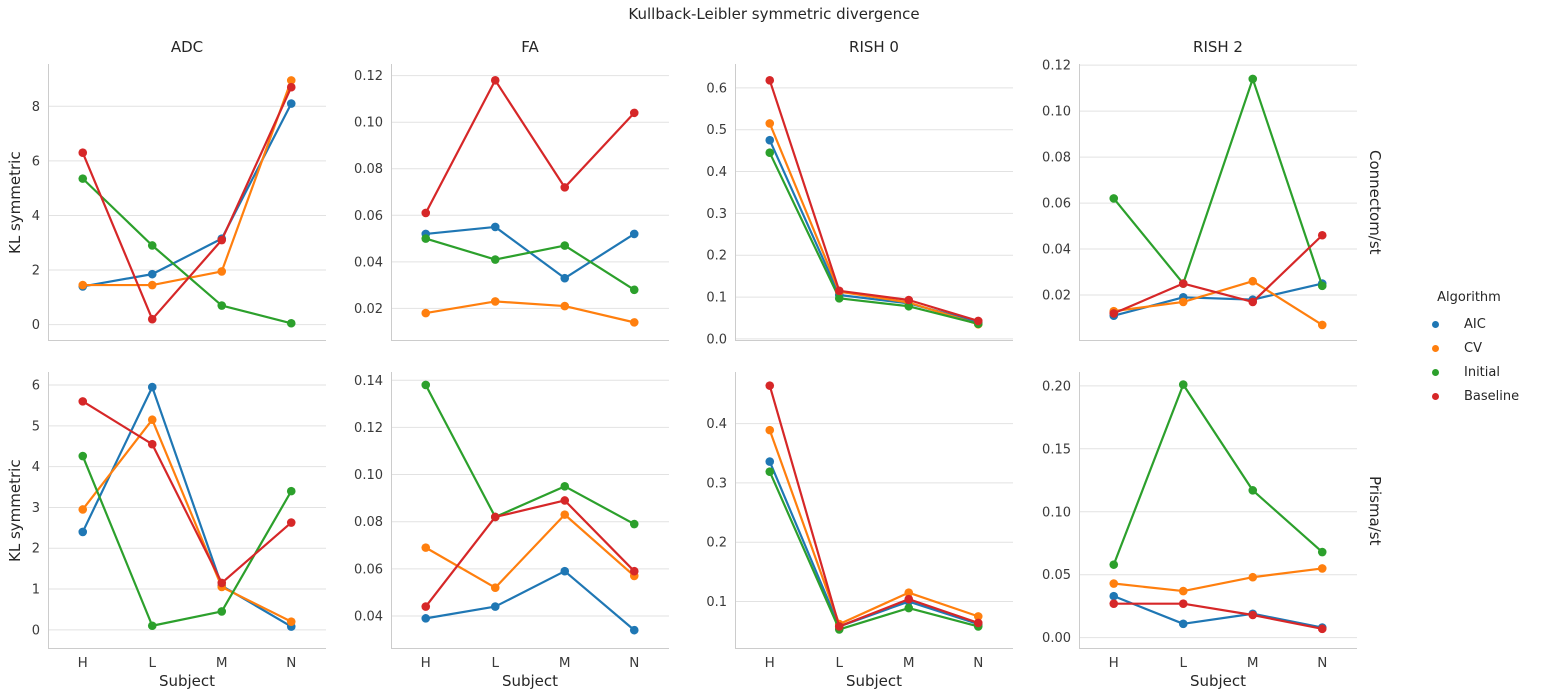 The height and width of the screenshot is (699, 1548). I want to click on svg-text: 3, so click(36, 508).